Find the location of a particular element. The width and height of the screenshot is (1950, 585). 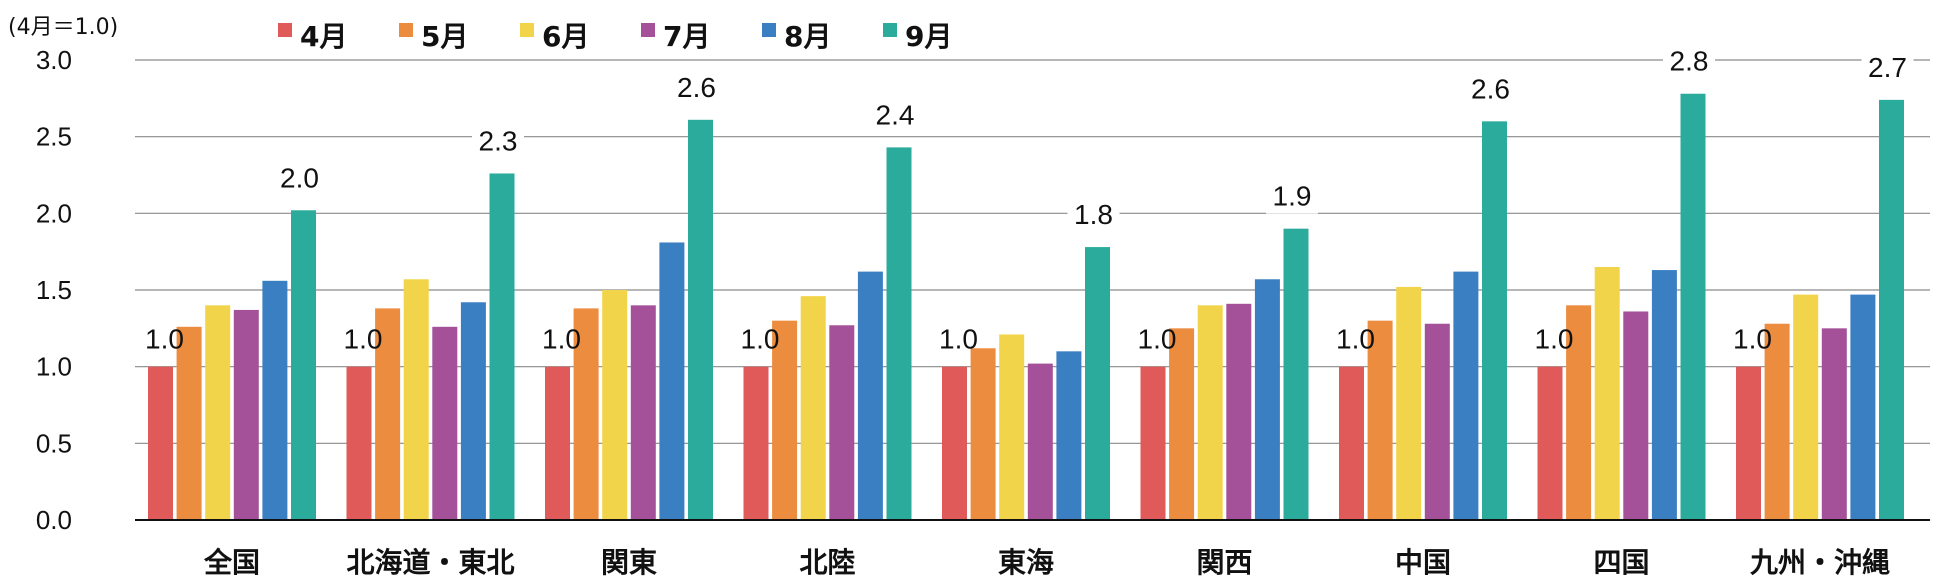

category-label: 全国 is located at coordinates (231, 562).